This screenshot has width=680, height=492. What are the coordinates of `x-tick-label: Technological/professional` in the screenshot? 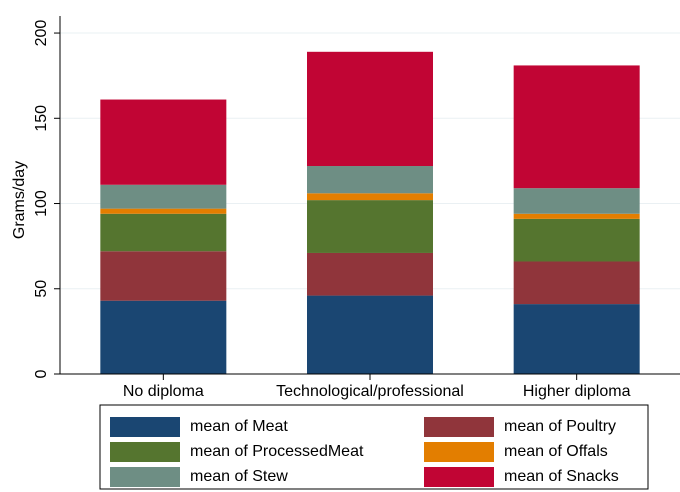 It's located at (370, 391).